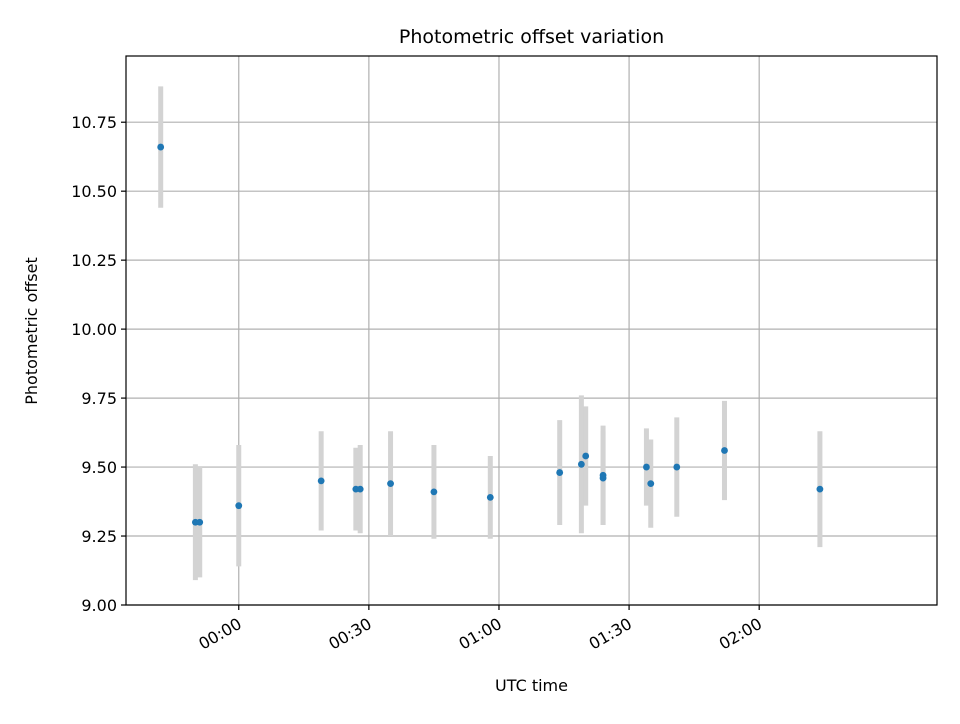  What do you see at coordinates (31, 331) in the screenshot?
I see `y-axis-label: Photometric offset` at bounding box center [31, 331].